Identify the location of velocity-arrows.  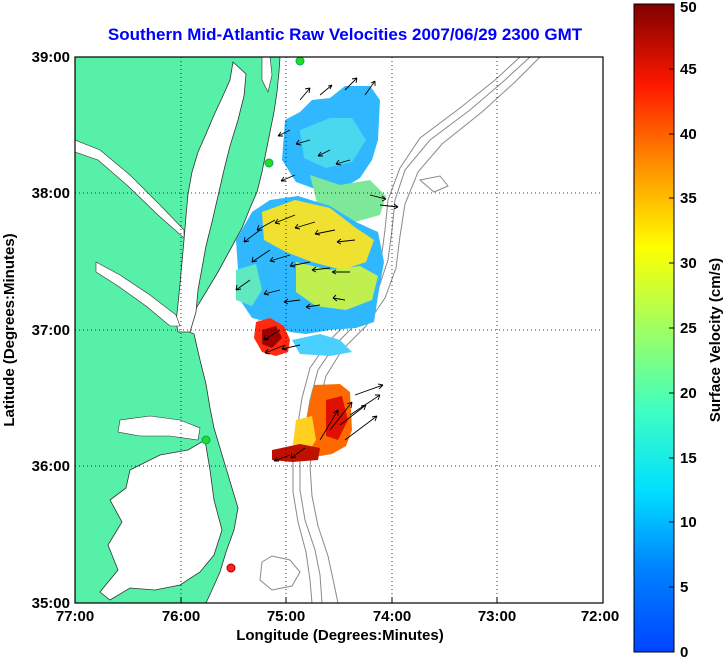
(317, 269).